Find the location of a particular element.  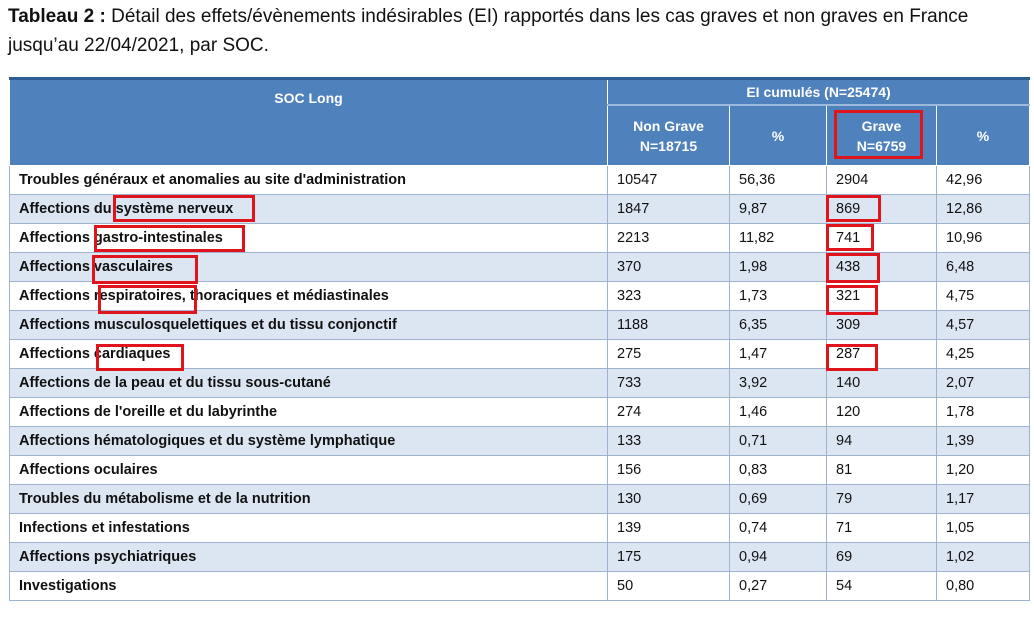

grave-cell: 2904 is located at coordinates (881, 180).